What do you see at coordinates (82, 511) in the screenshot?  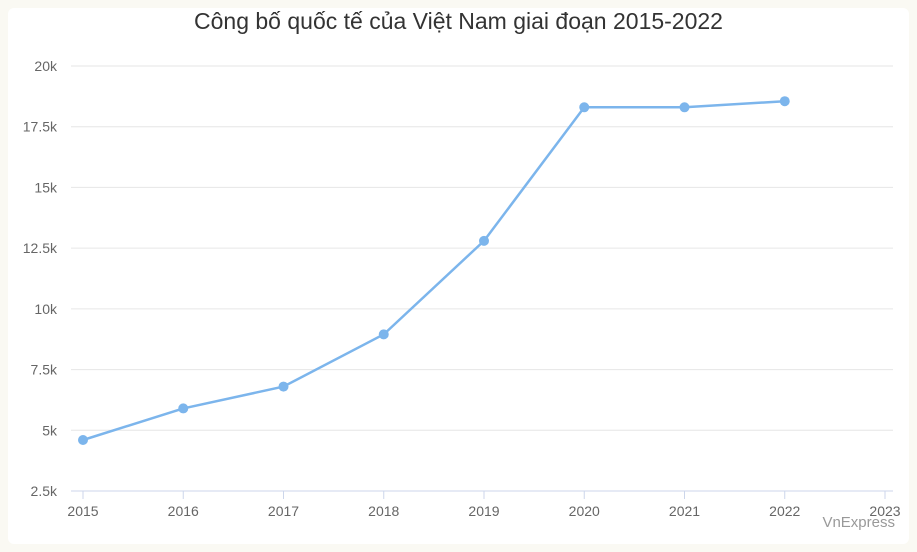 I see `x-tick-label: 2015` at bounding box center [82, 511].